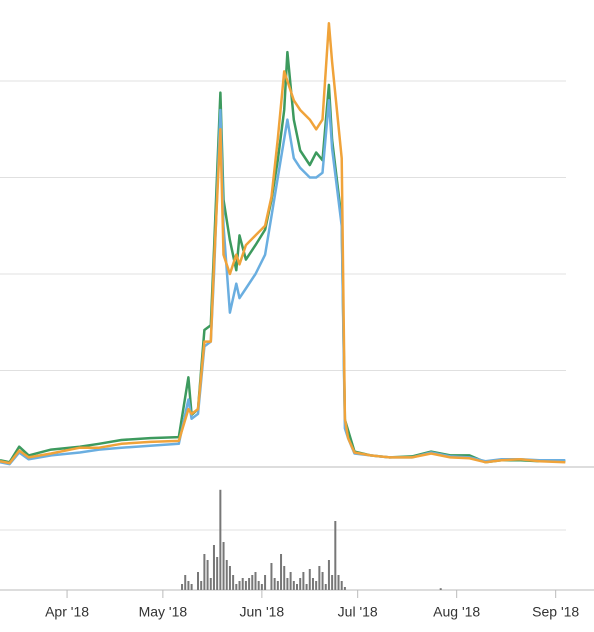 This screenshot has height=632, width=594. What do you see at coordinates (163, 612) in the screenshot?
I see `x-tick-label: May '18` at bounding box center [163, 612].